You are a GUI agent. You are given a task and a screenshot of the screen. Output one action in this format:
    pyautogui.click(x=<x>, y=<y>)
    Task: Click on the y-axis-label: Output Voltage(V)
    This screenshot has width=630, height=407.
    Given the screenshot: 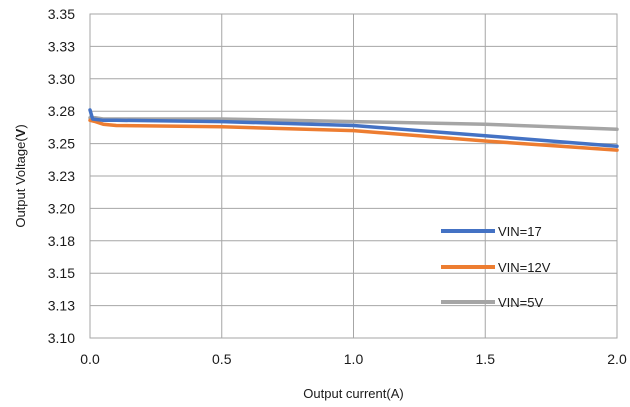 What is the action you would take?
    pyautogui.click(x=20, y=175)
    